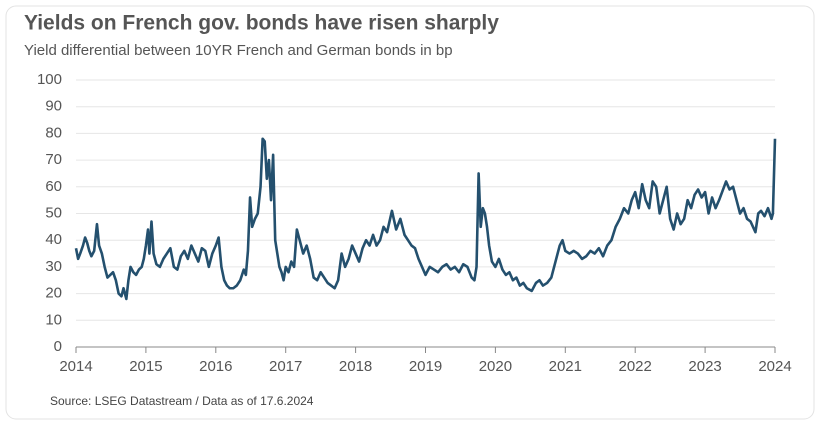 This screenshot has width=820, height=430. What do you see at coordinates (53, 106) in the screenshot?
I see `y-tick-label: 90` at bounding box center [53, 106].